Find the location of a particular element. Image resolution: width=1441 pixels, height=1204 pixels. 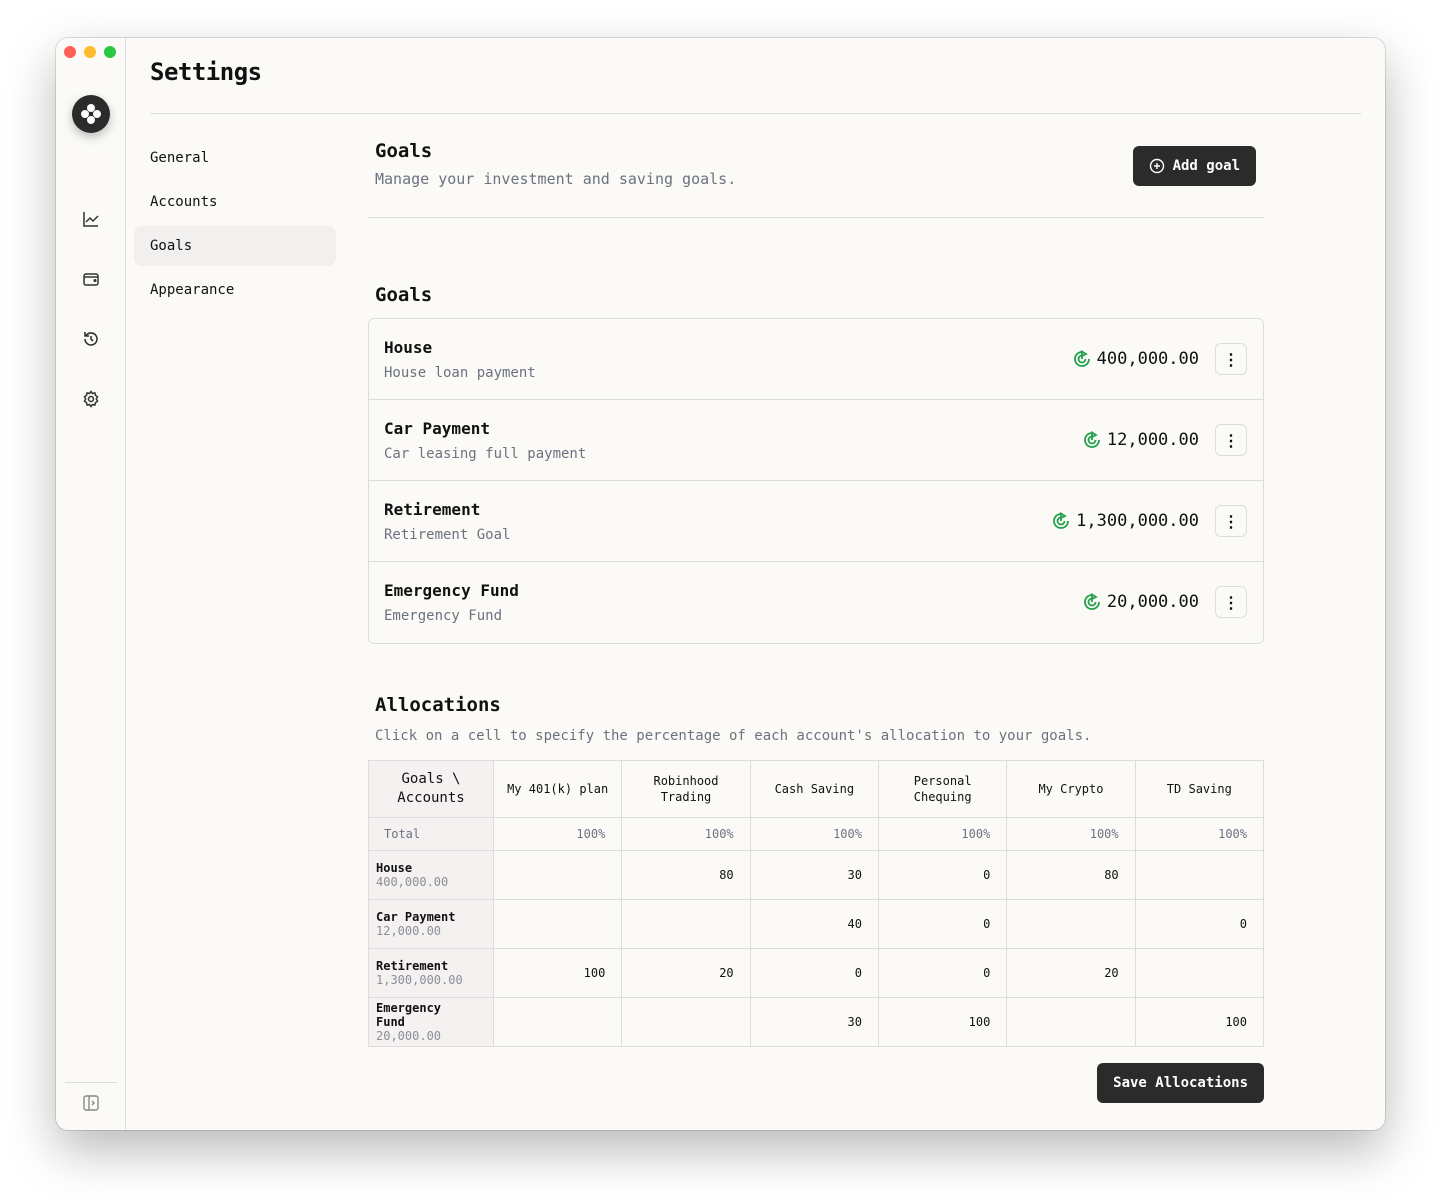

goal-cell: Retirement 1,300,000.00 is located at coordinates (431, 973).